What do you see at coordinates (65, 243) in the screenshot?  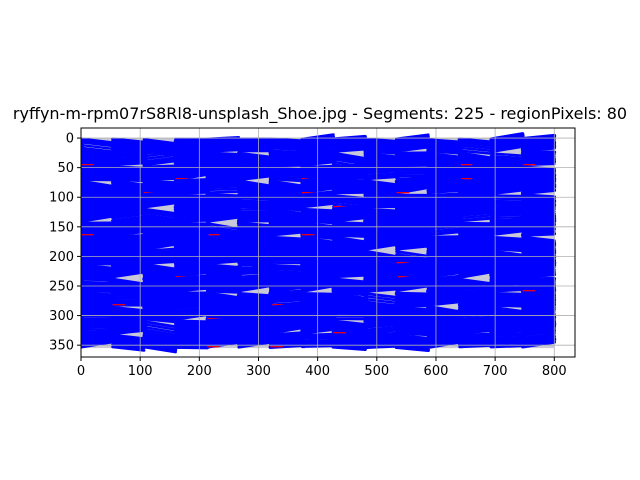 I see `y-axis: 0 50 100 150 200 250 300 350` at bounding box center [65, 243].